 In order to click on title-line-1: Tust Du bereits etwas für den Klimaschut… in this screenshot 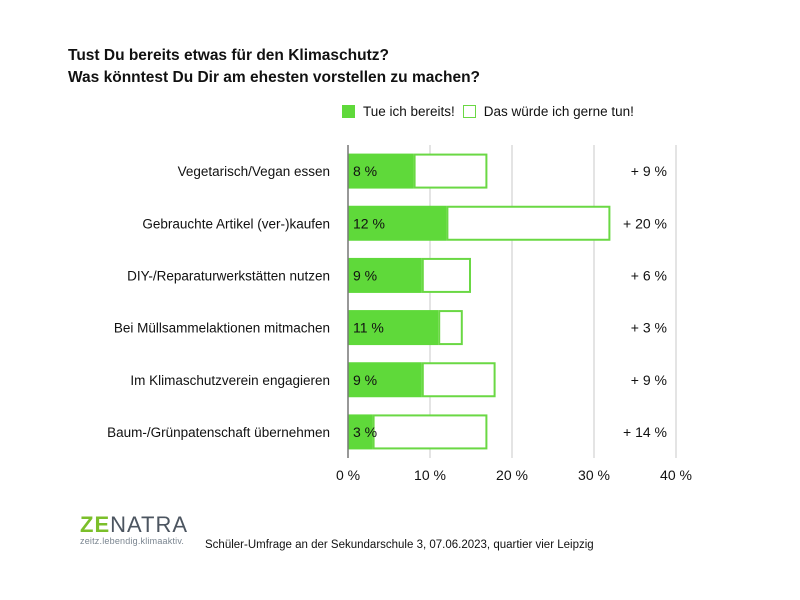, I will do `click(228, 55)`.